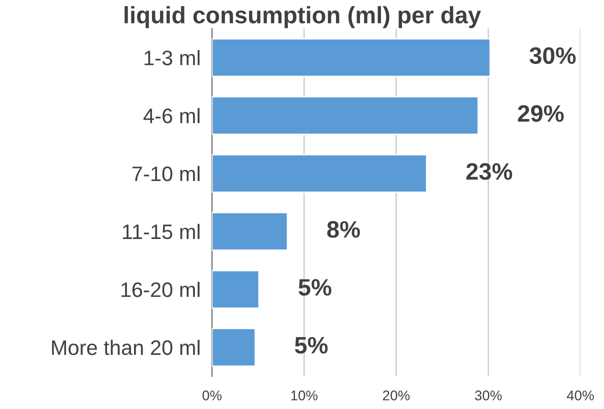 This screenshot has width=604, height=409. Describe the element at coordinates (553, 55) in the screenshot. I see `data-label: 30%` at that location.